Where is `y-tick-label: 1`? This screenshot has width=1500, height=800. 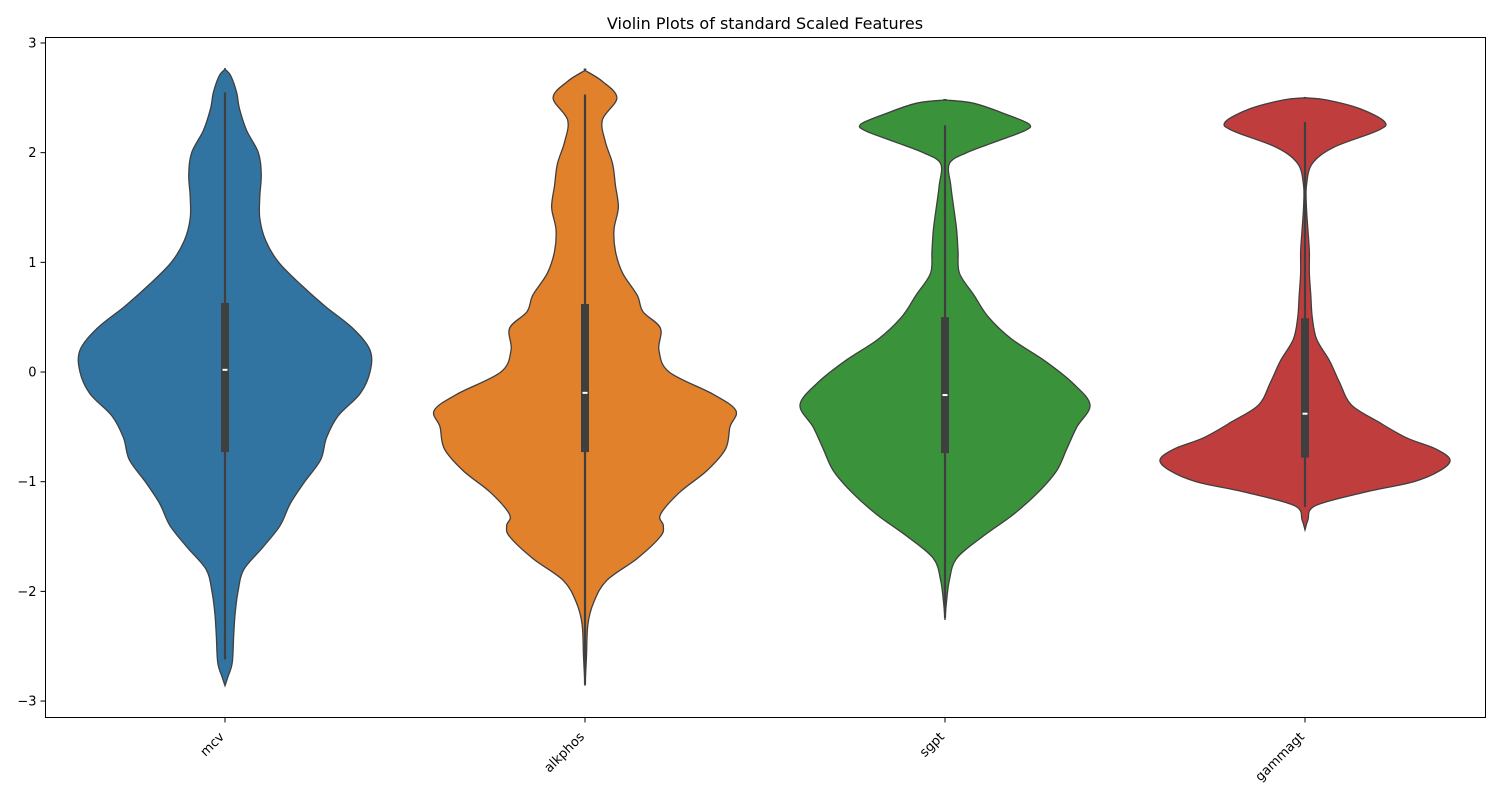 y-tick-label: 1 is located at coordinates (32, 263).